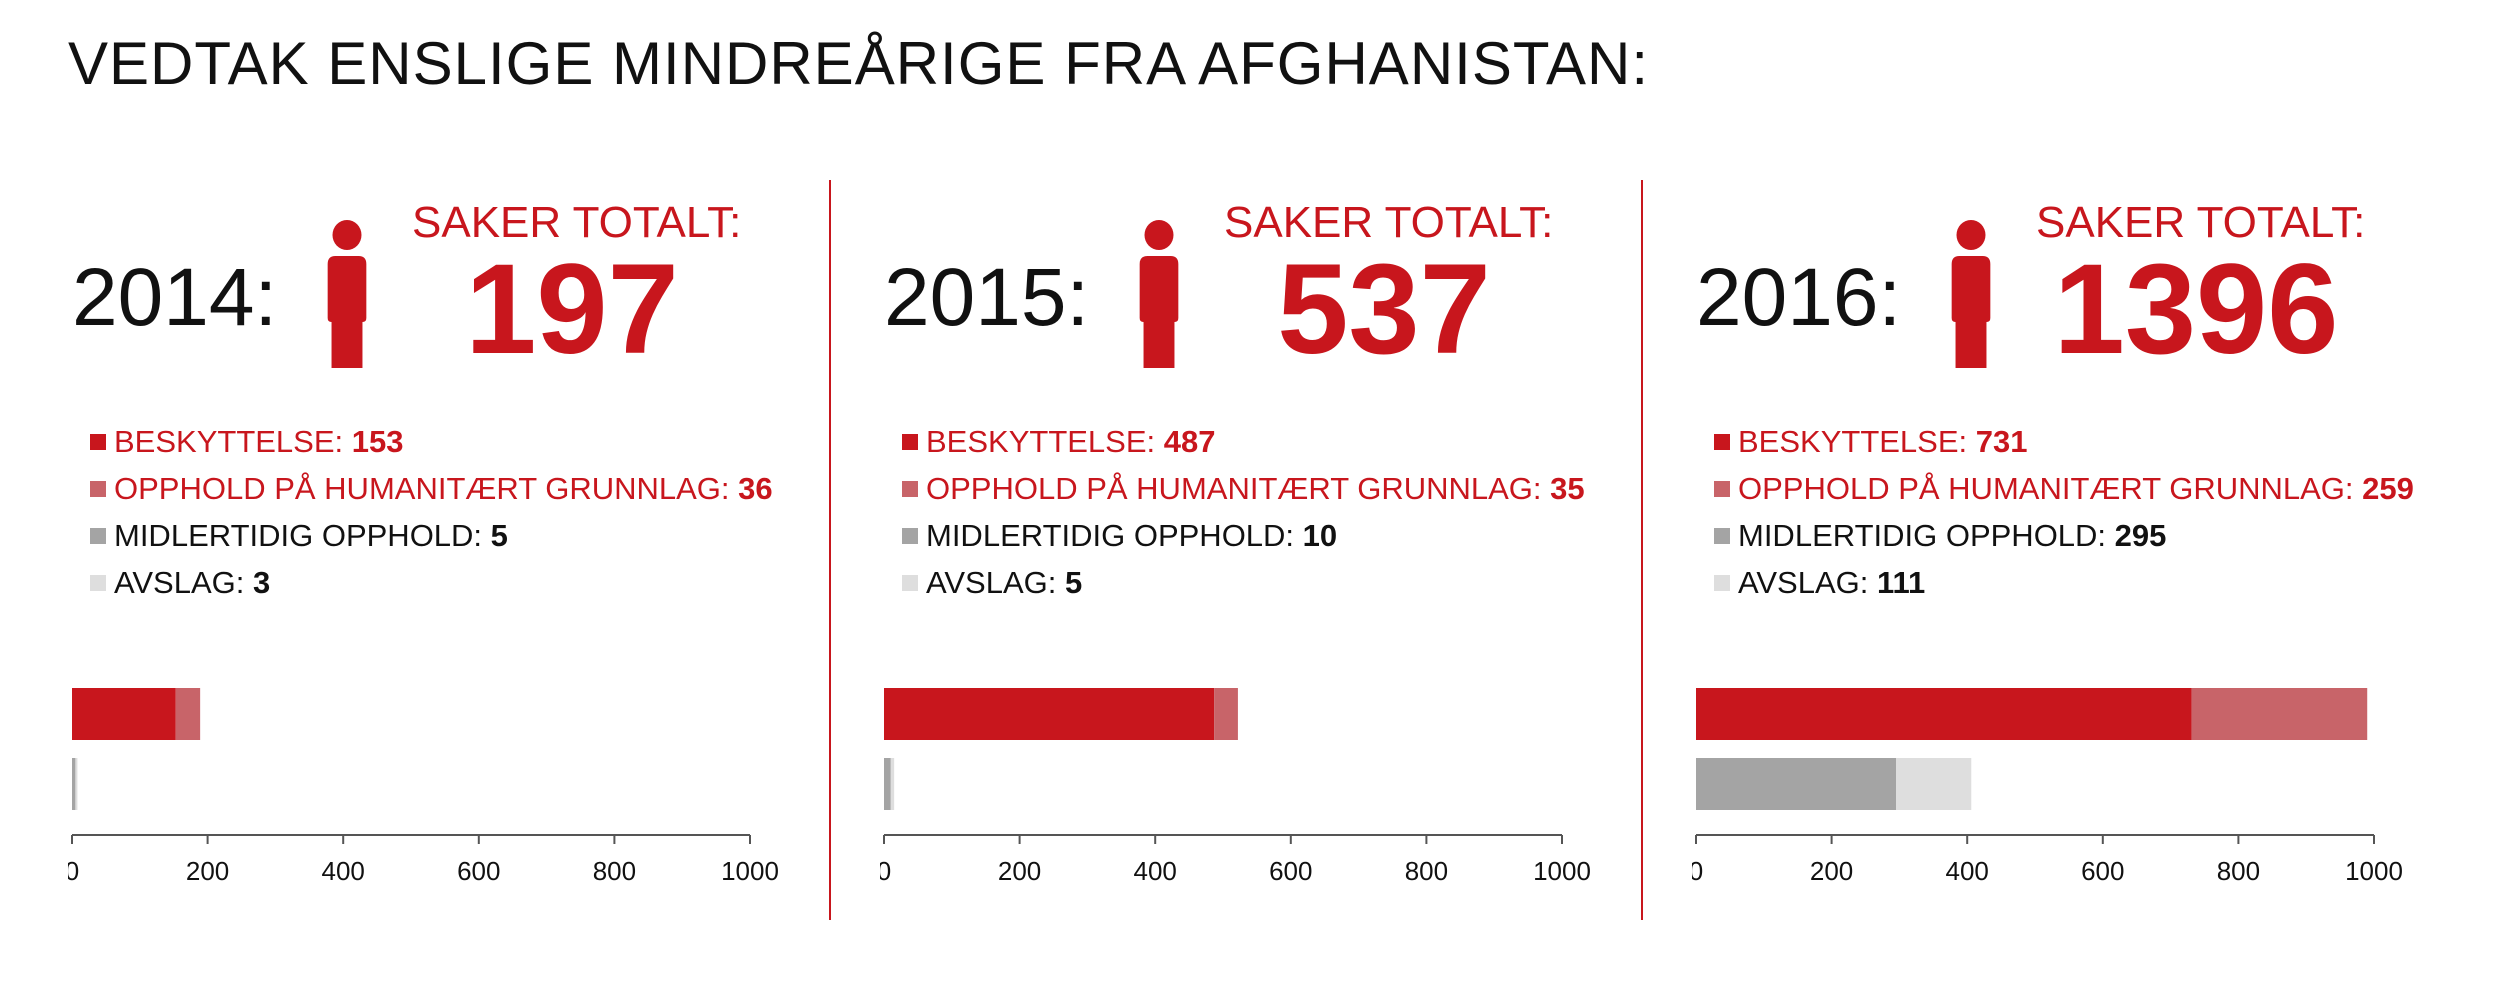  What do you see at coordinates (2196, 309) in the screenshot?
I see `total-value: 1396` at bounding box center [2196, 309].